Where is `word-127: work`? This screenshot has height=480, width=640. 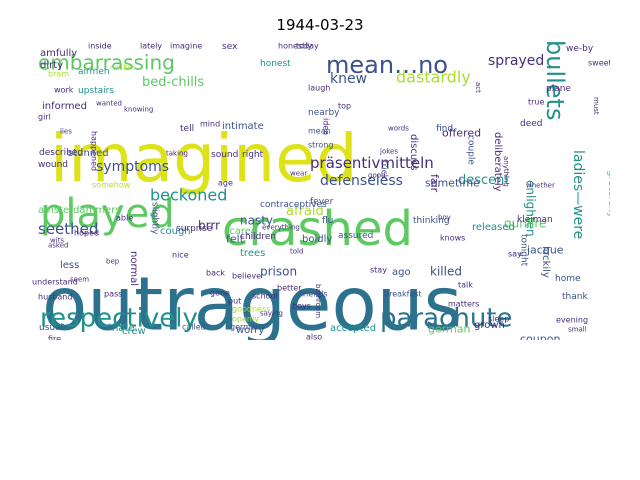
word-127: work is located at coordinates (64, 90).